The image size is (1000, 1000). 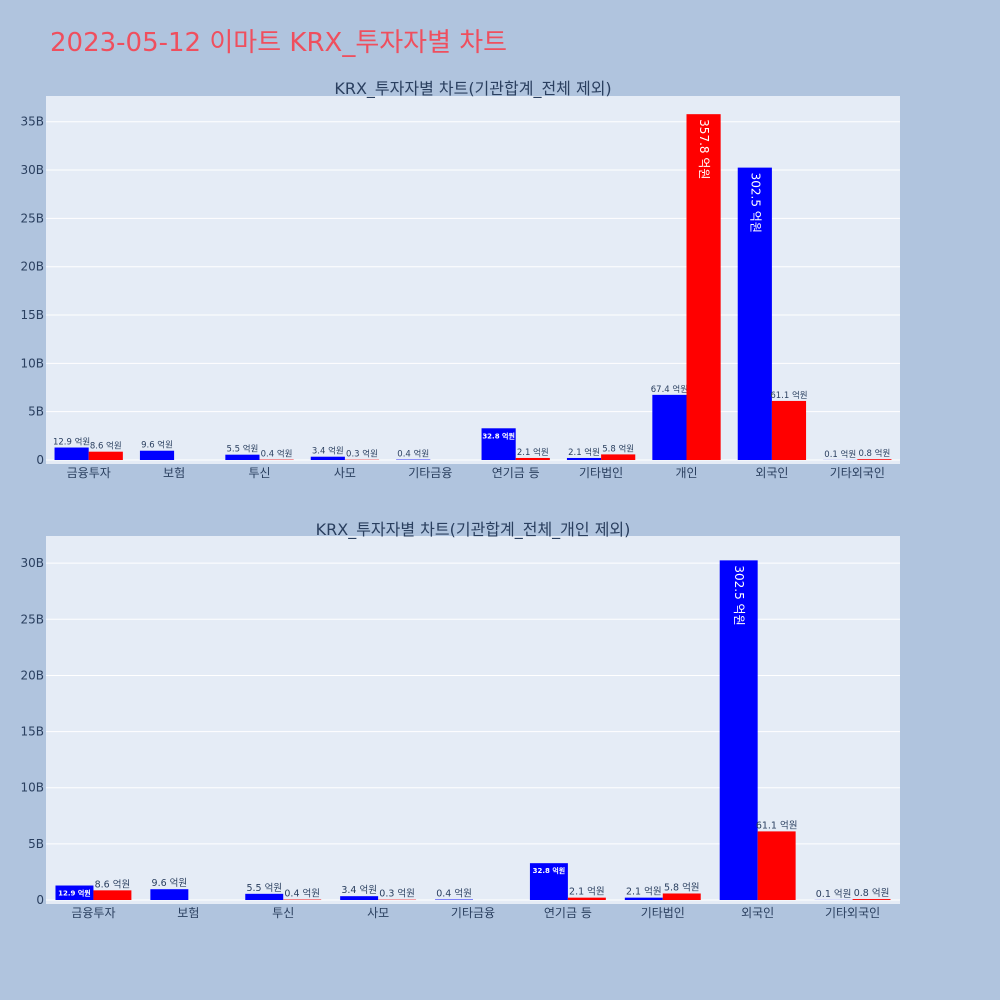 I want to click on data-label: 67.4 억원, so click(x=669, y=389).